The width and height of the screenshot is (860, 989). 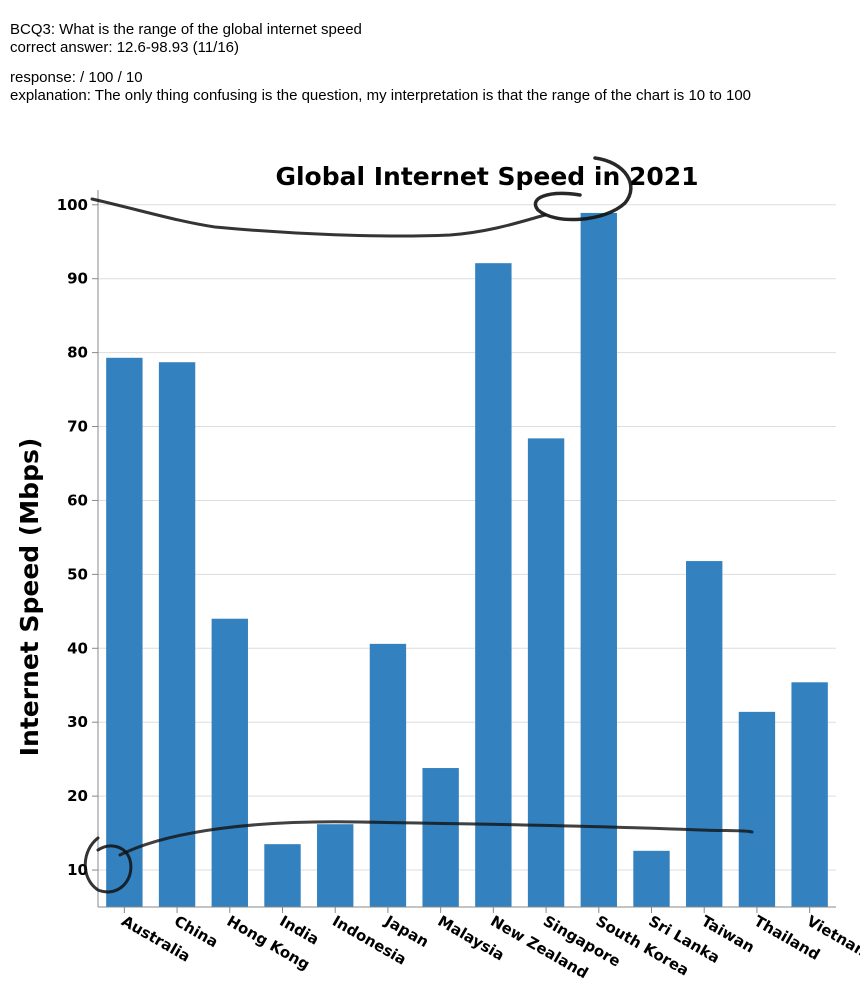 What do you see at coordinates (125, 47) in the screenshot?
I see `correct-answer-text: correct answer: 12.6-98.93 (11/16)` at bounding box center [125, 47].